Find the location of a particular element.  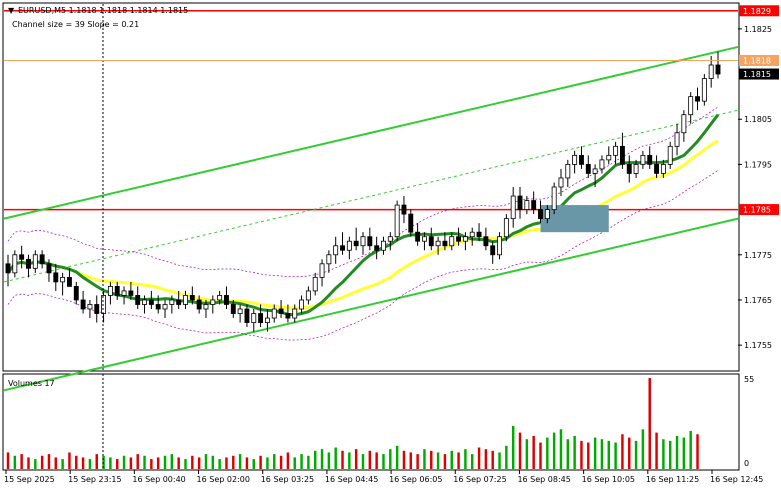

price-mark-label: 1.1818 is located at coordinates (757, 60).